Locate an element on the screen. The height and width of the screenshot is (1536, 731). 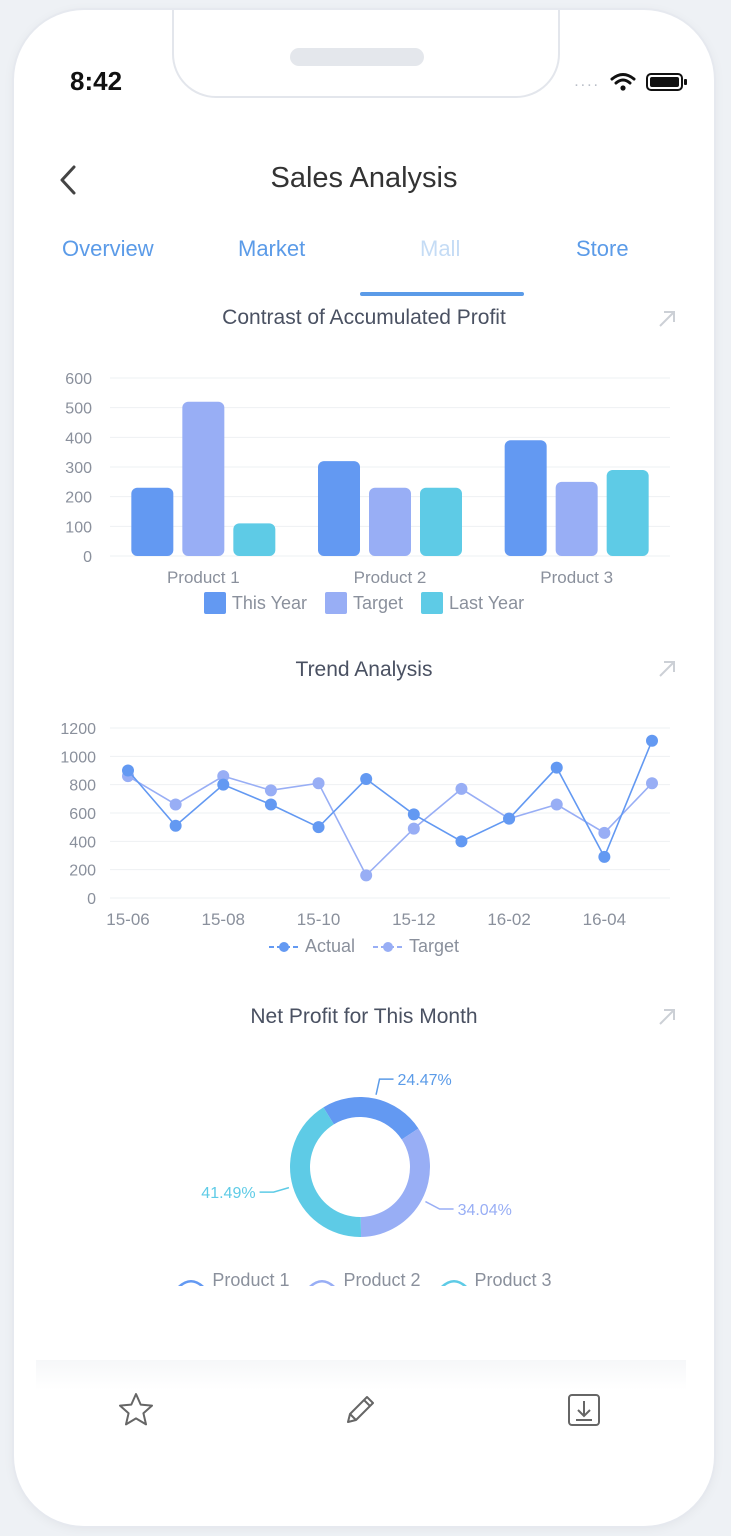
y-tick-label: 500 is located at coordinates (78, 409).